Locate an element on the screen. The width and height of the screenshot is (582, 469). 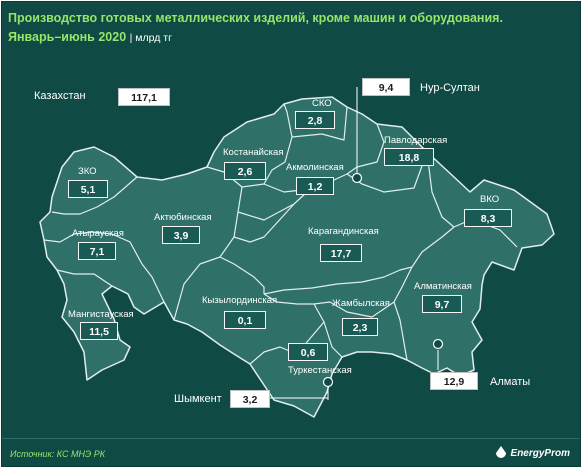
region-label-almaty-obl: Алматинская is located at coordinates (443, 286).